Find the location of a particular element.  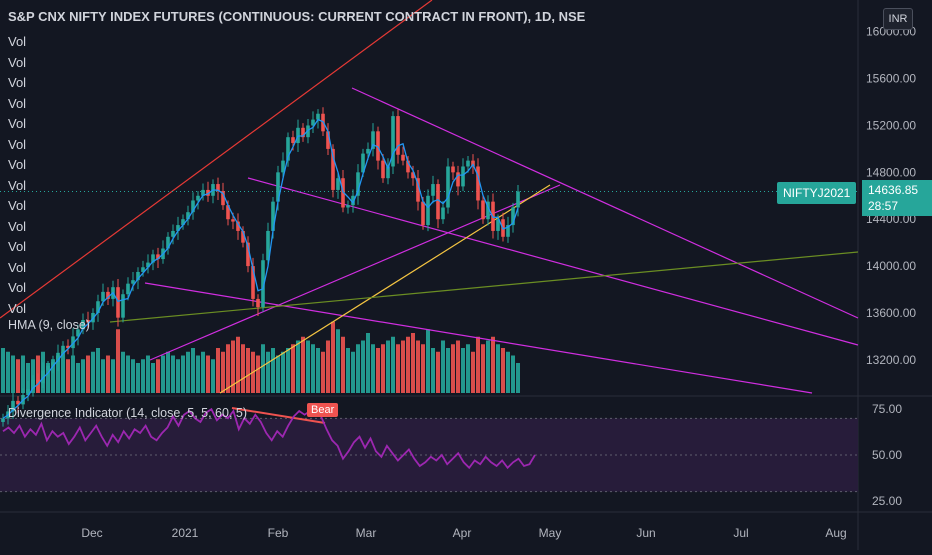

green-trendline is located at coordinates (484, 287).